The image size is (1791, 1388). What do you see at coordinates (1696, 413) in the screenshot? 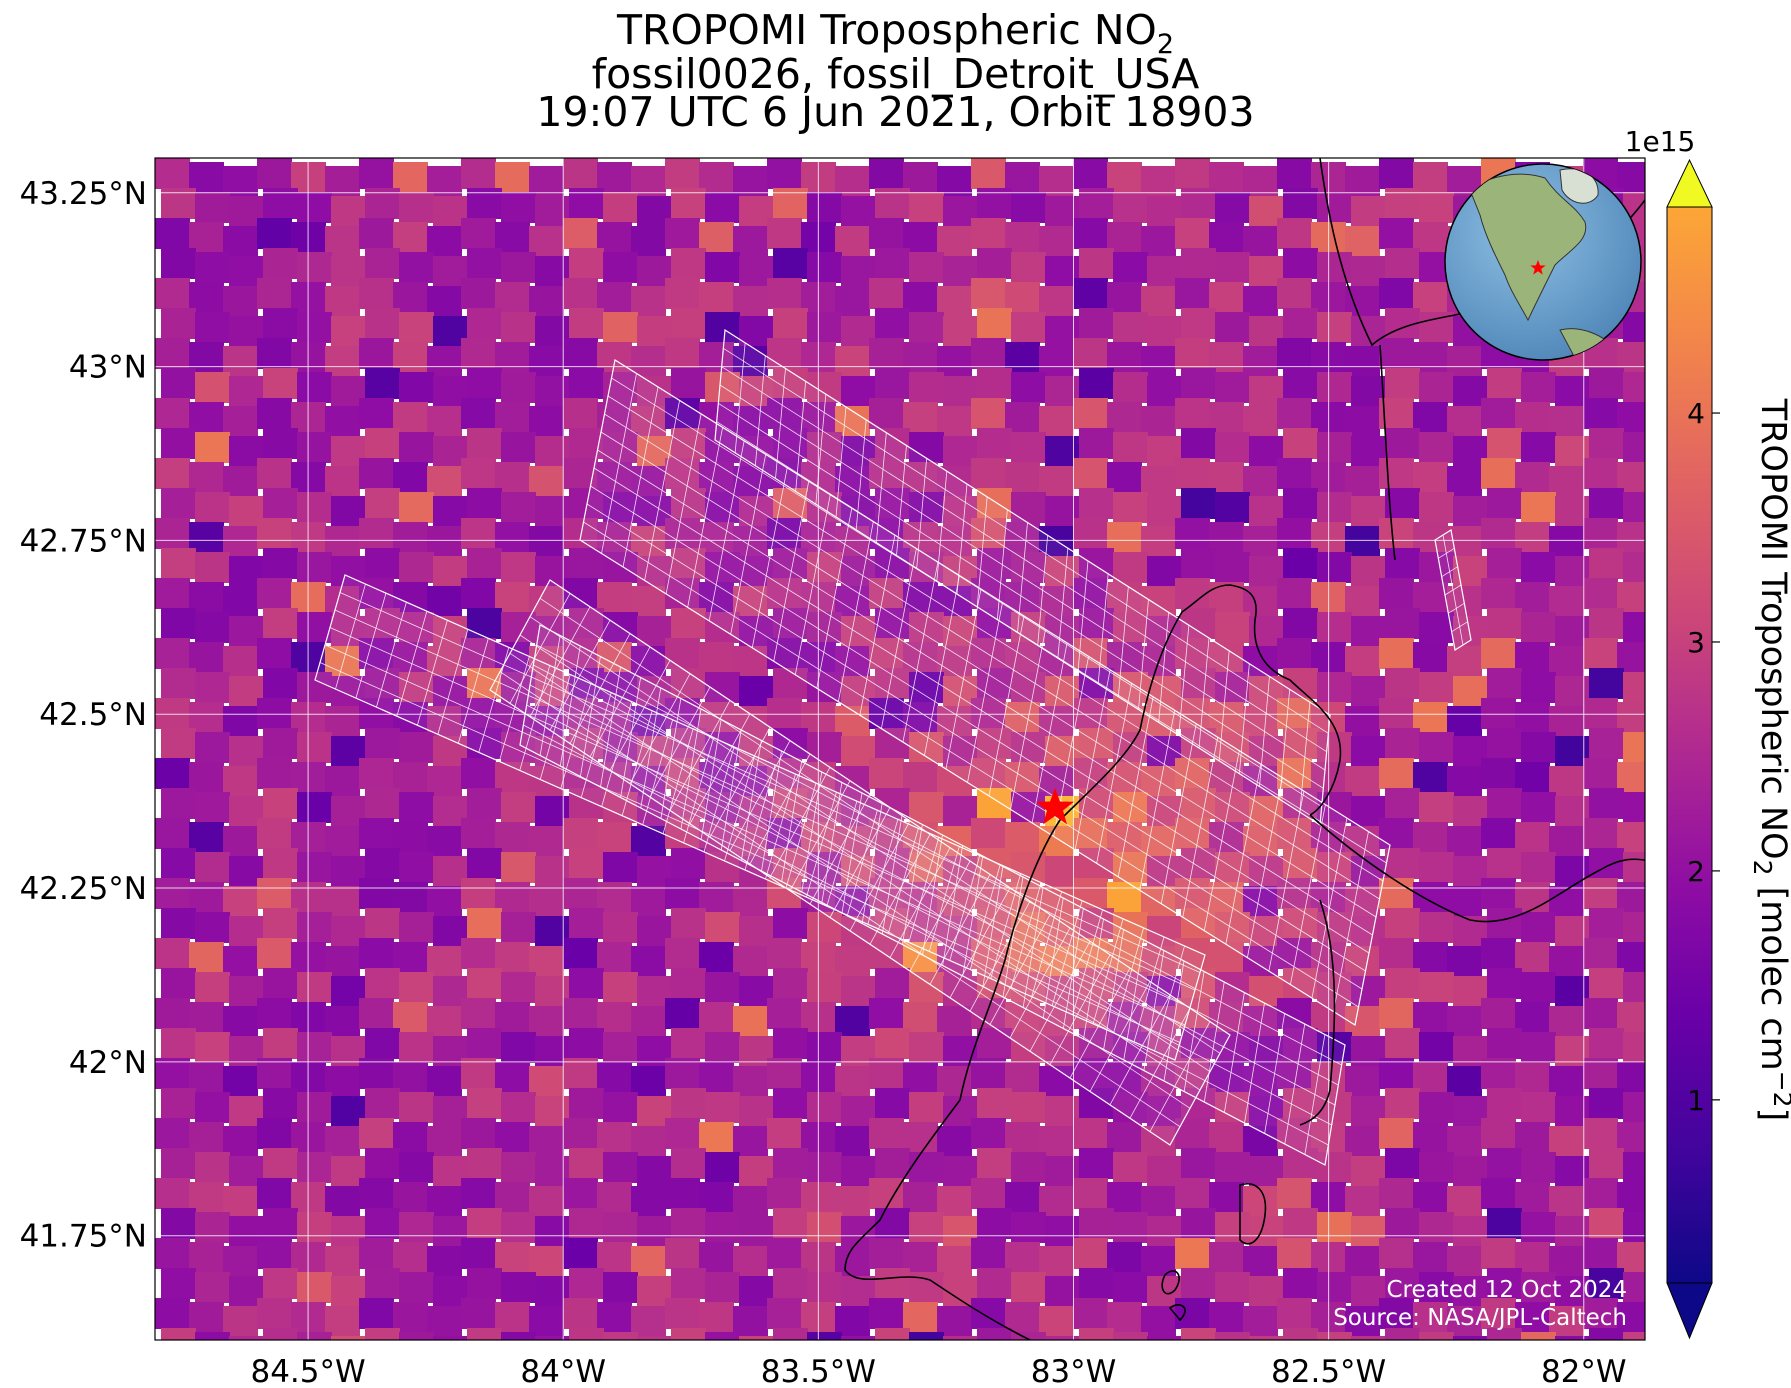
I see `colorbar-tick-label: 4` at bounding box center [1696, 413].